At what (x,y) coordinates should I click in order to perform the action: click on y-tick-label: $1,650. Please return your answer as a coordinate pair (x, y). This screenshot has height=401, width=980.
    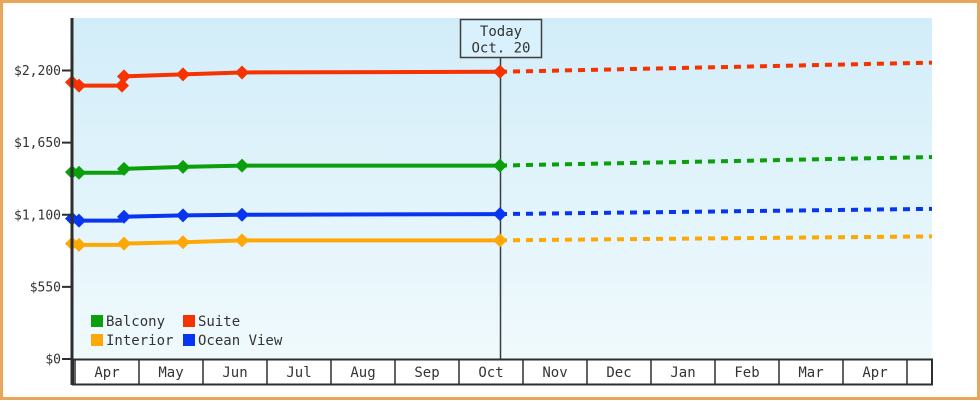
    Looking at the image, I should click on (37, 143).